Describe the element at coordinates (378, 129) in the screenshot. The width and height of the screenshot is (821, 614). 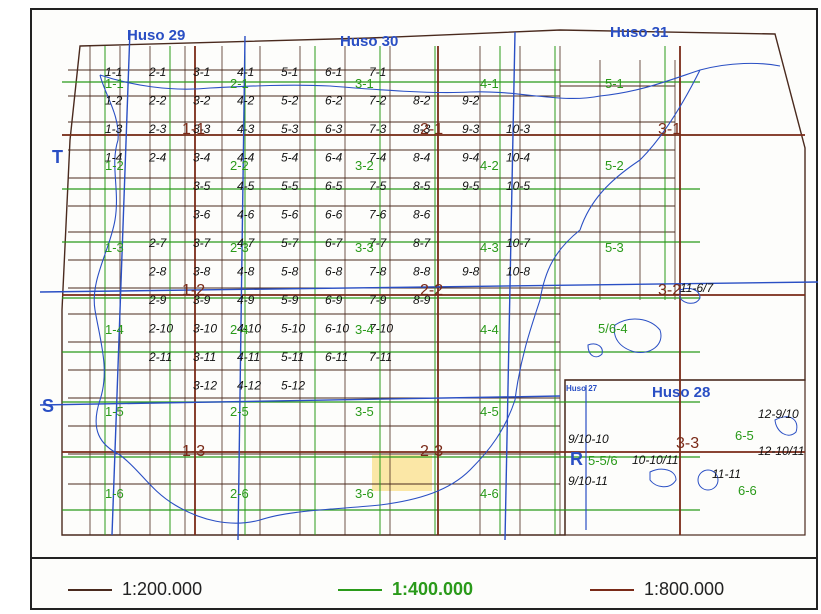
I see `sheet-label-200000: 7-3` at that location.